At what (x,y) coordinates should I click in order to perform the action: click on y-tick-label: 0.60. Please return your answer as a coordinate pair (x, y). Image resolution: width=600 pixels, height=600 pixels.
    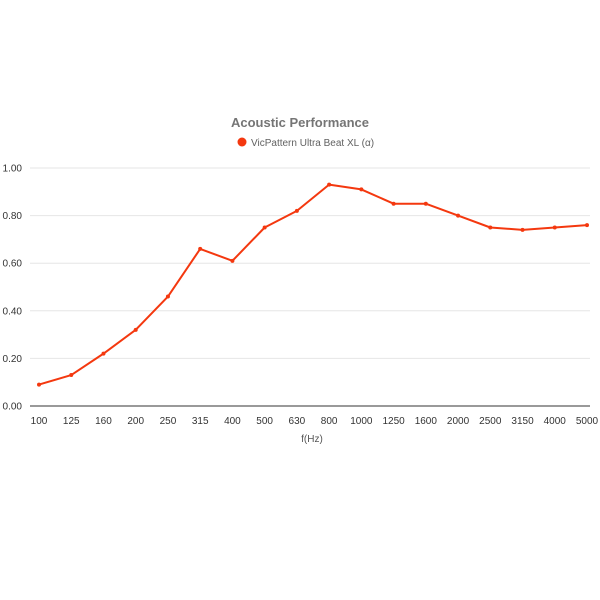
    Looking at the image, I should click on (13, 264).